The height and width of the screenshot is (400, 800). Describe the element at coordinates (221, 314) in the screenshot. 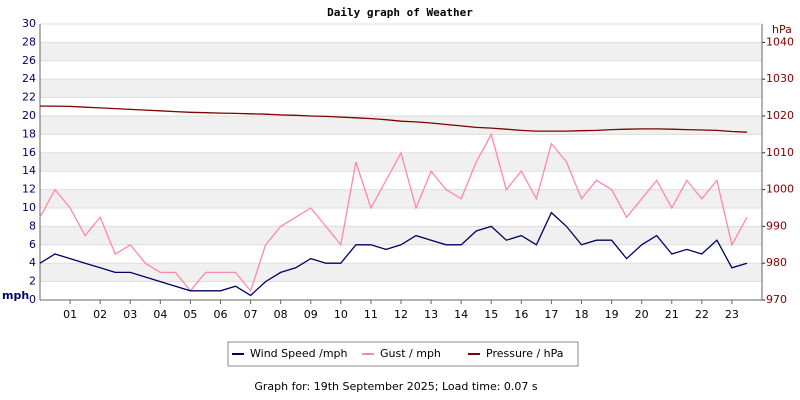

I see `x-tick-label: 06` at that location.